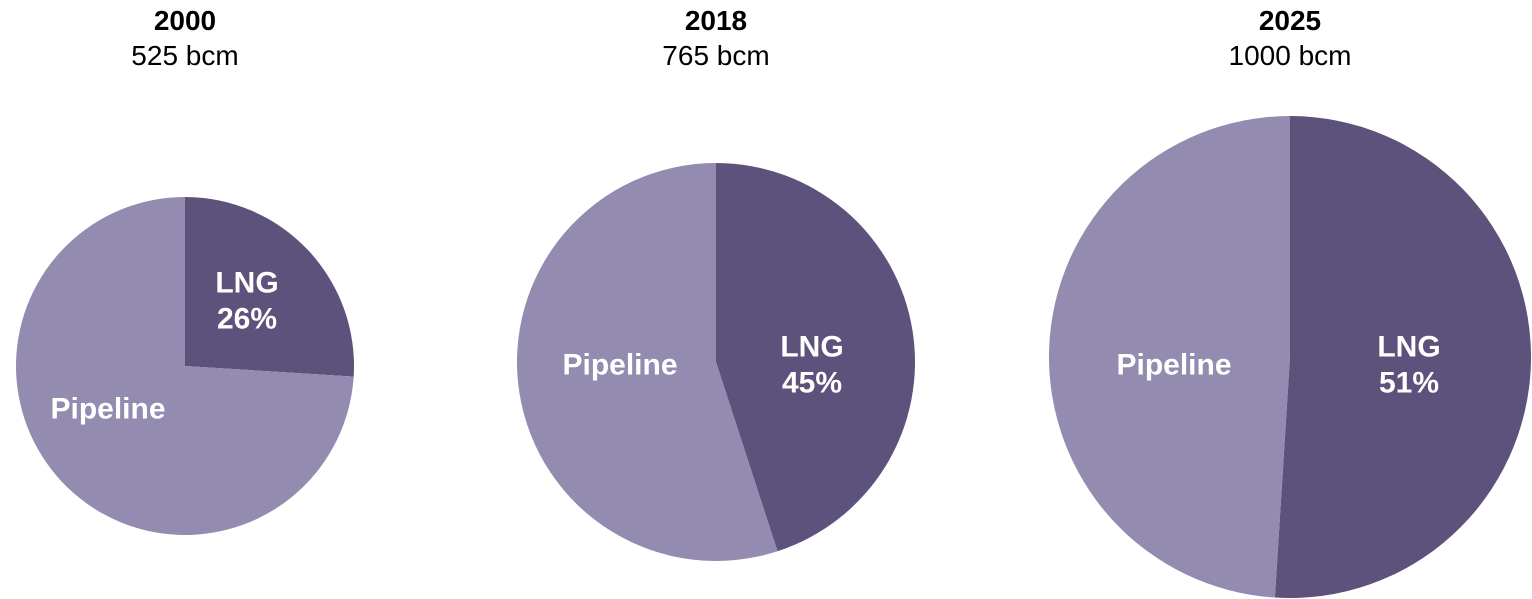 This screenshot has height=599, width=1532. I want to click on pie-2000-header: 2000 525 bcm, so click(185, 39).